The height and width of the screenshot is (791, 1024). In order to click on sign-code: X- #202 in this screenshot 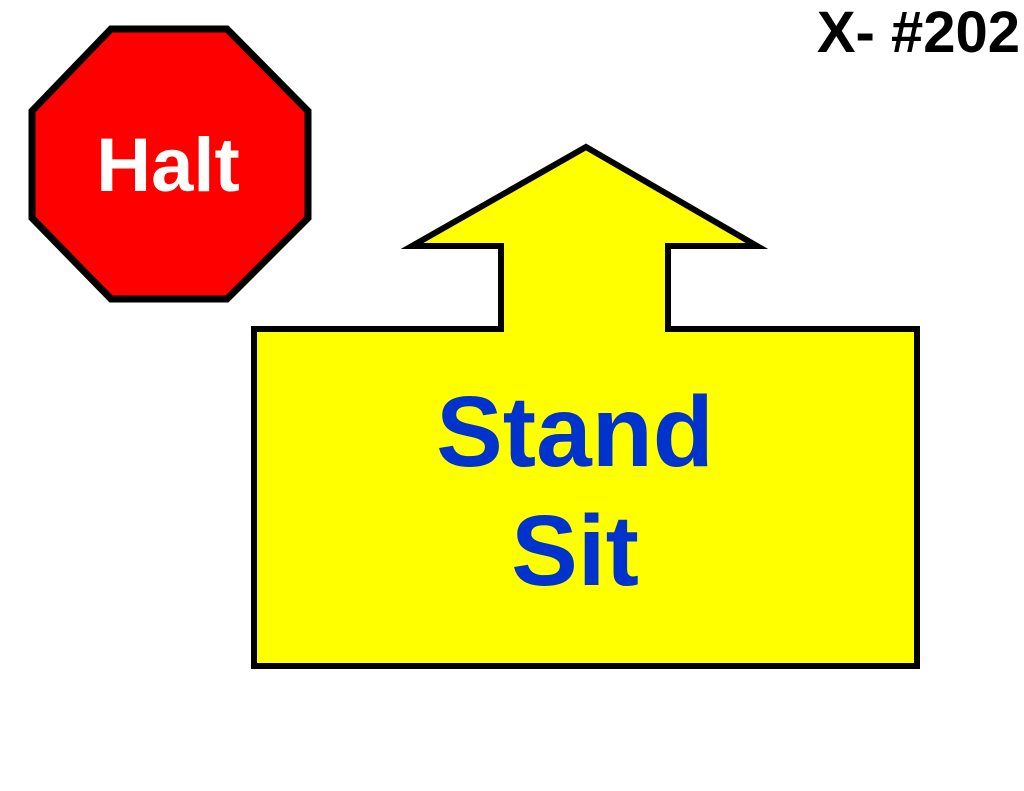, I will do `click(918, 32)`.